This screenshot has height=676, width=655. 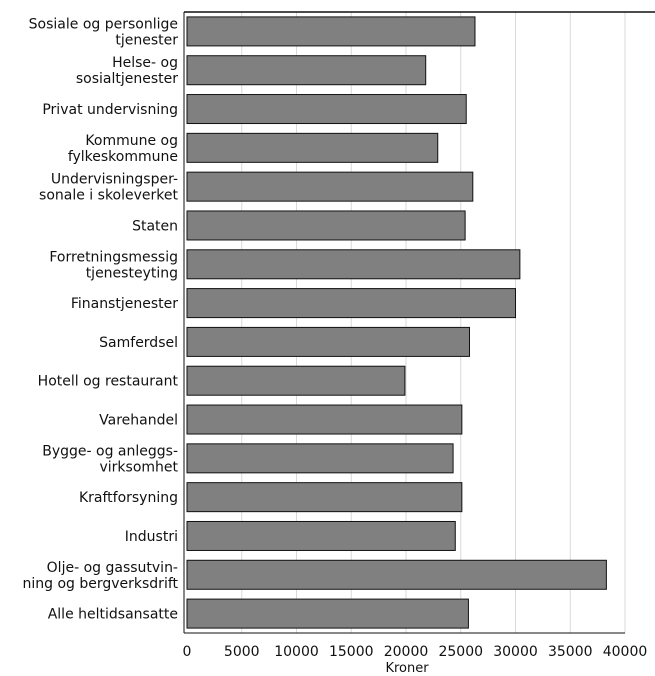 I want to click on category-label: Alle heltidsansatte, so click(x=113, y=615).